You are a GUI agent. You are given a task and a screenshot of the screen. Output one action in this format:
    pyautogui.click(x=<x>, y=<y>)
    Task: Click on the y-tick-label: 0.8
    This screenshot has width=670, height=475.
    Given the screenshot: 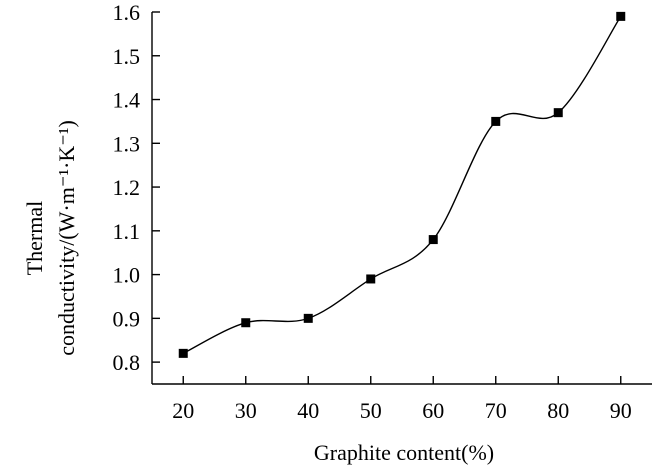 What is the action you would take?
    pyautogui.click(x=127, y=362)
    